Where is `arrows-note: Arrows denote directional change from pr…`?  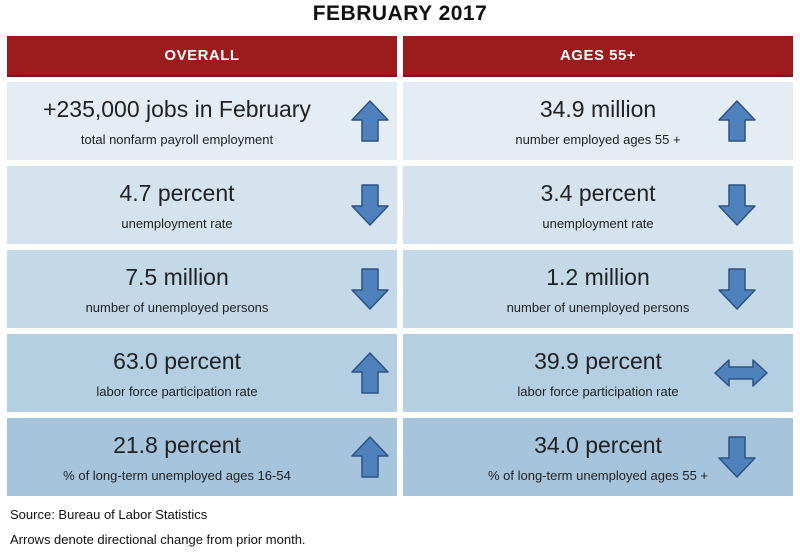 arrows-note: Arrows denote directional change from pr… is located at coordinates (158, 539).